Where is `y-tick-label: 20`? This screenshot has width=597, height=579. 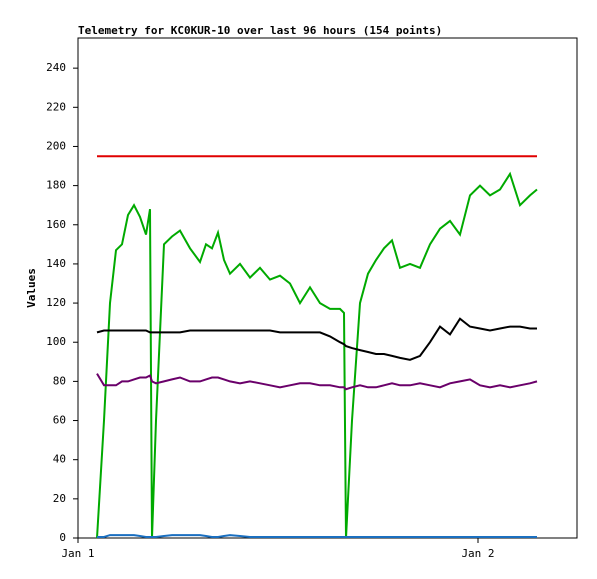 y-tick-label: 20 is located at coordinates (59, 498).